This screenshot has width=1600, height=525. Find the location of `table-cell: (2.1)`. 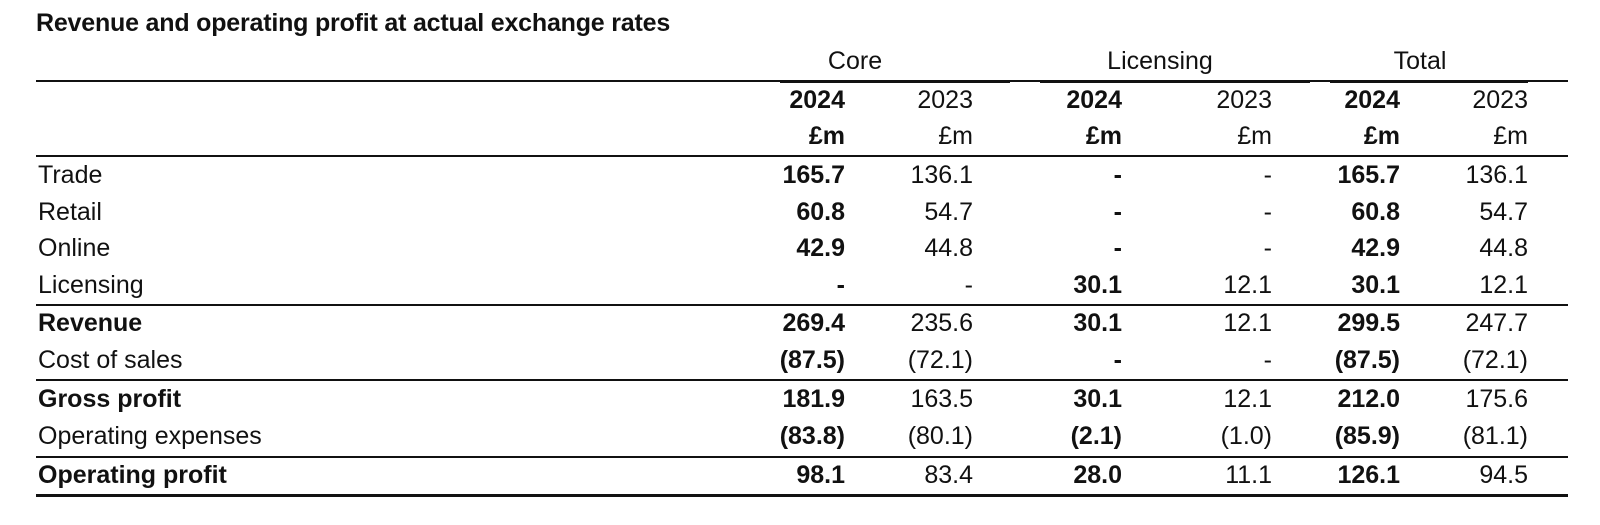

table-cell: (2.1) is located at coordinates (1096, 436).